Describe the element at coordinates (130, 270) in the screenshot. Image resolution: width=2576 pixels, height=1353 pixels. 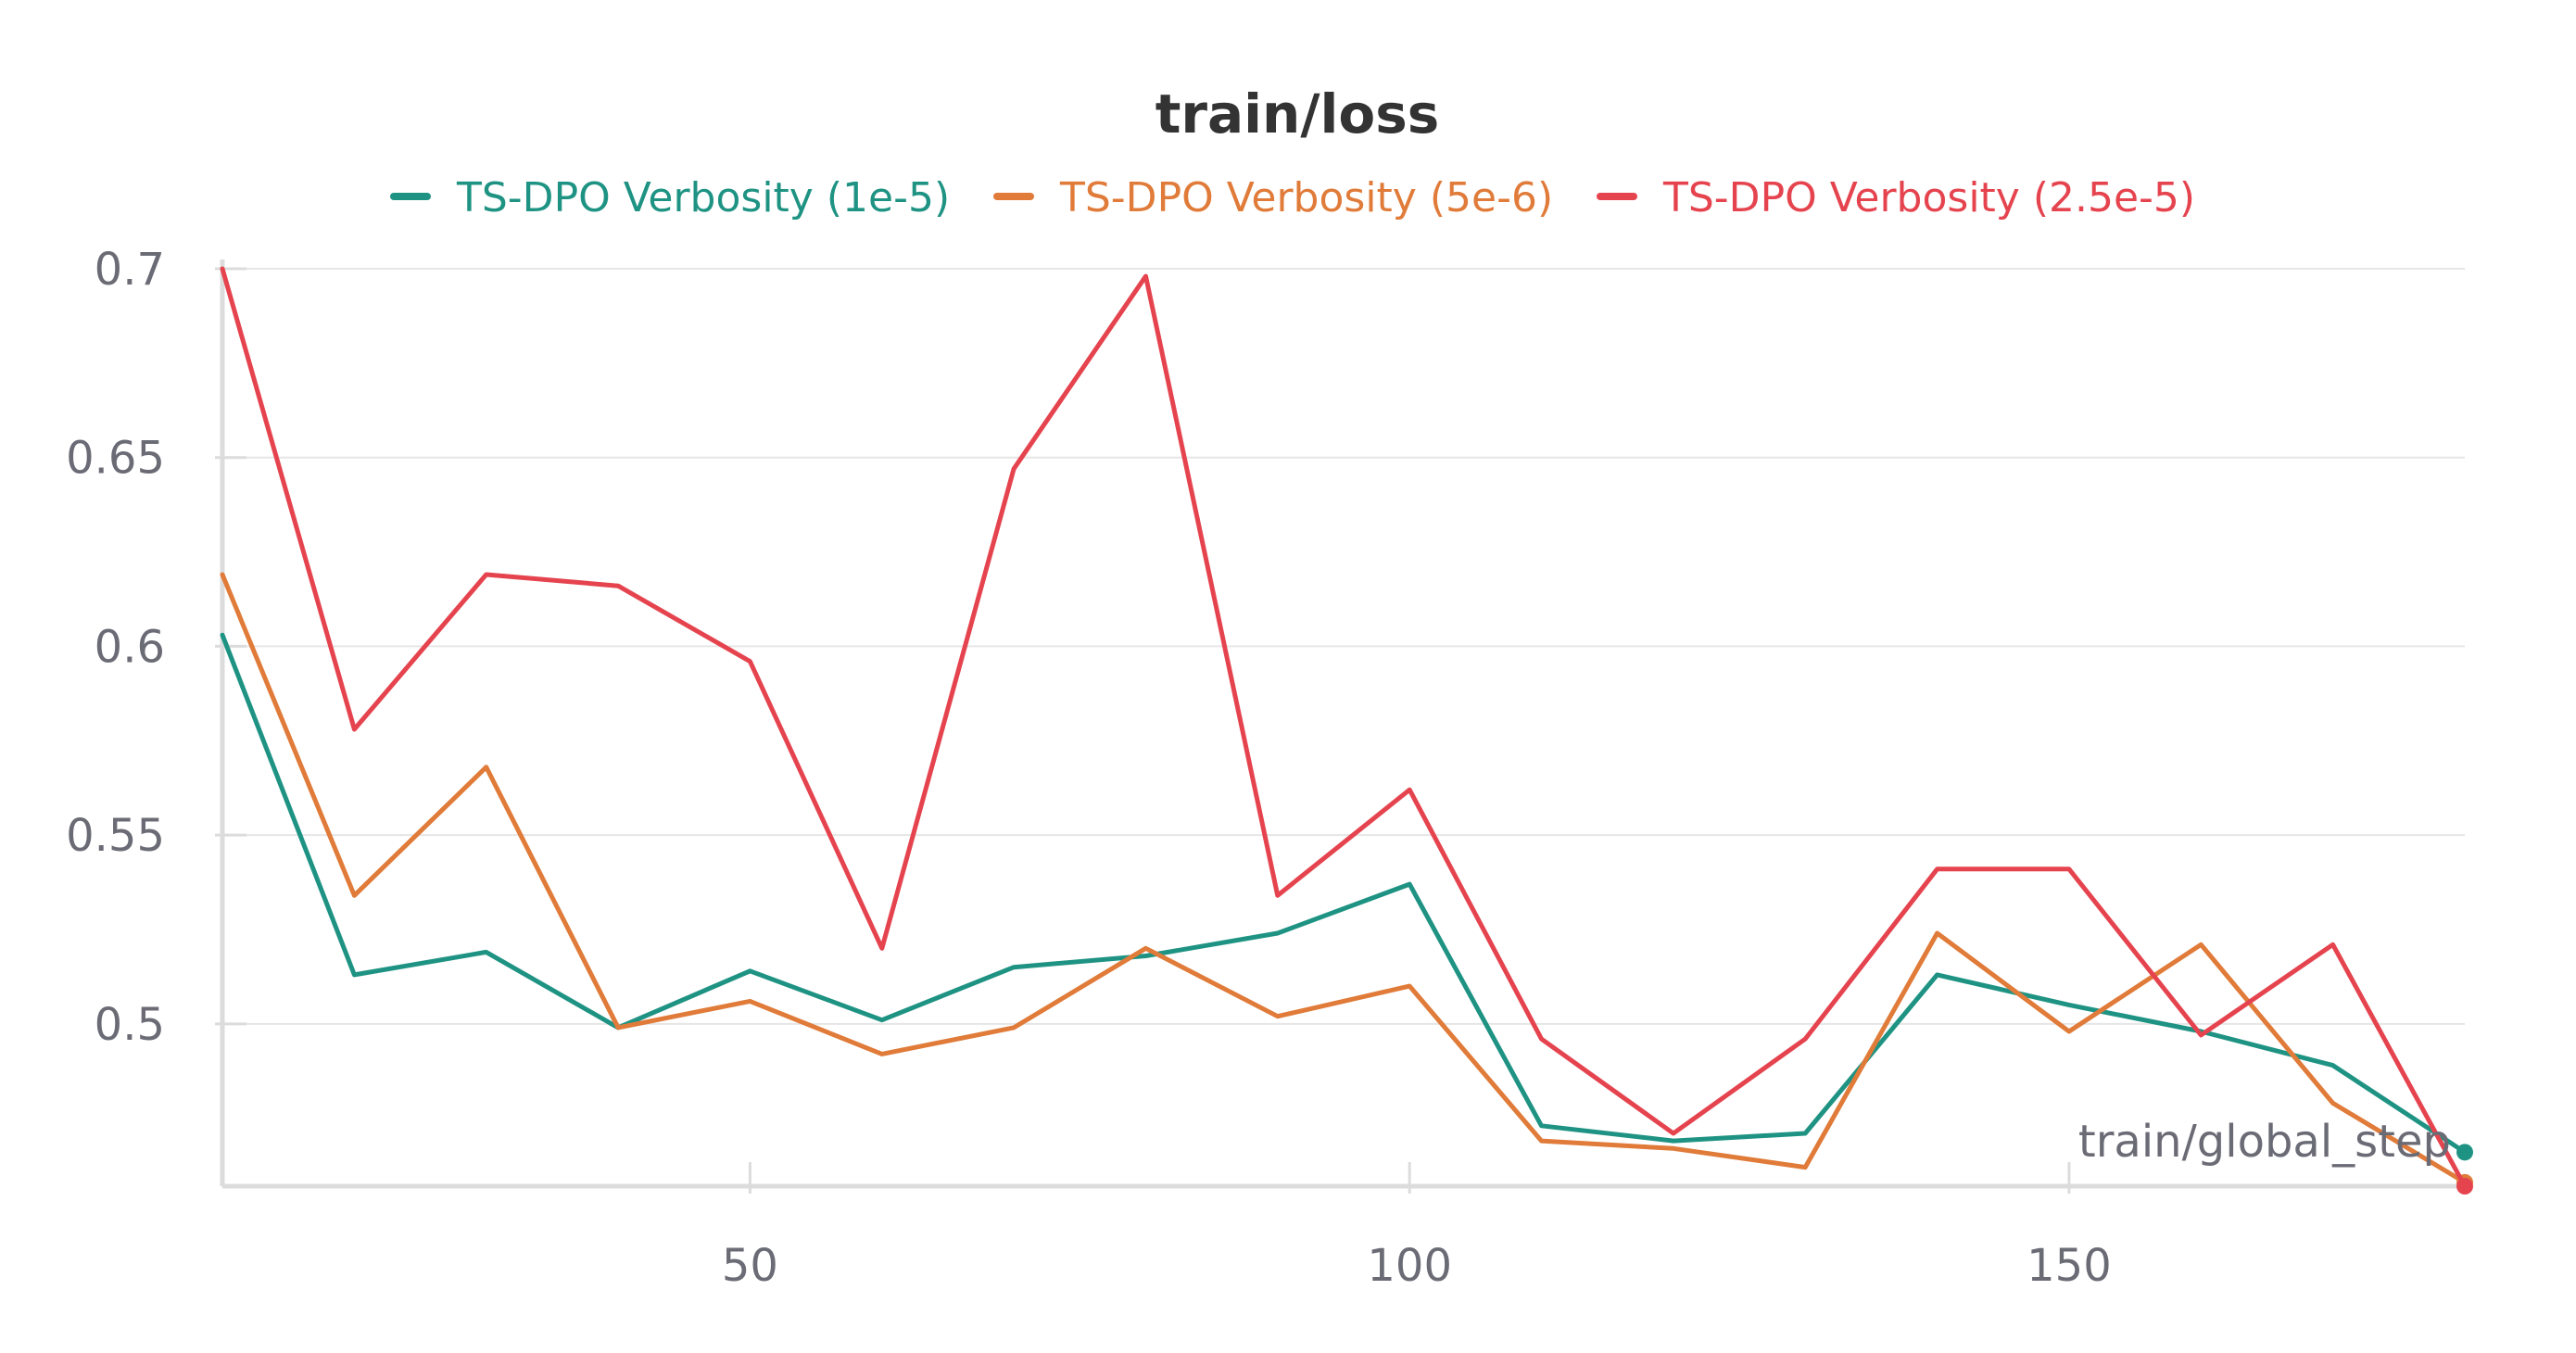
I see `y-tick-label: 0.7` at that location.